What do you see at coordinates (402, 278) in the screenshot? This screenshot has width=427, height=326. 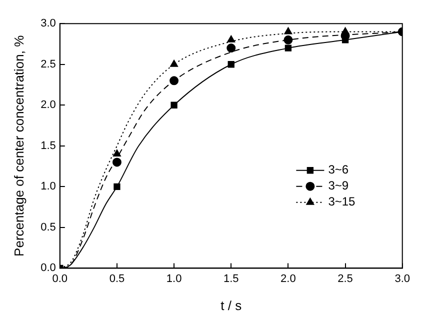 I see `x-tick-label: 3.0` at bounding box center [402, 278].